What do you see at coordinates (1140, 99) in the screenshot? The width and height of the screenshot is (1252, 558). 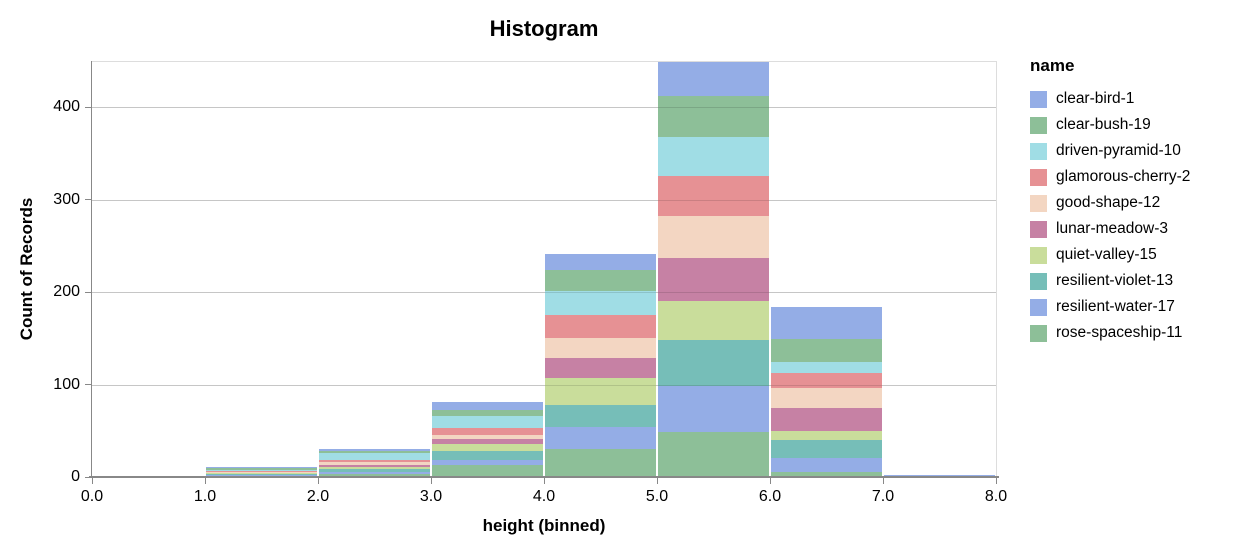 I see `legend-item-clear-bird-1: clear-bird-1` at bounding box center [1140, 99].